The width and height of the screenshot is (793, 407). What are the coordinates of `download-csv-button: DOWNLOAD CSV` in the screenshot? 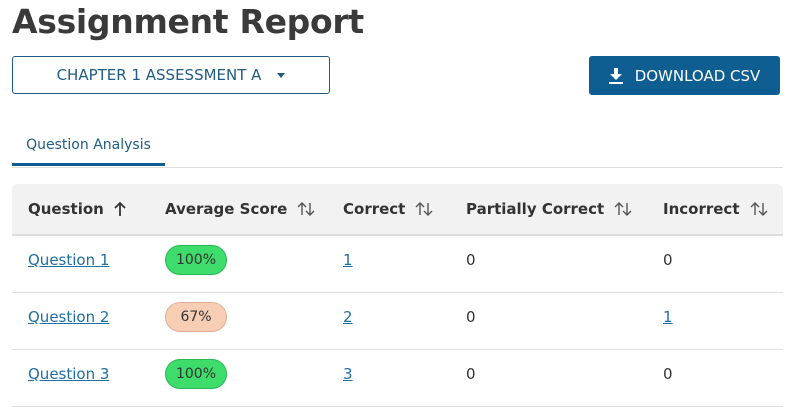 It's located at (684, 75).